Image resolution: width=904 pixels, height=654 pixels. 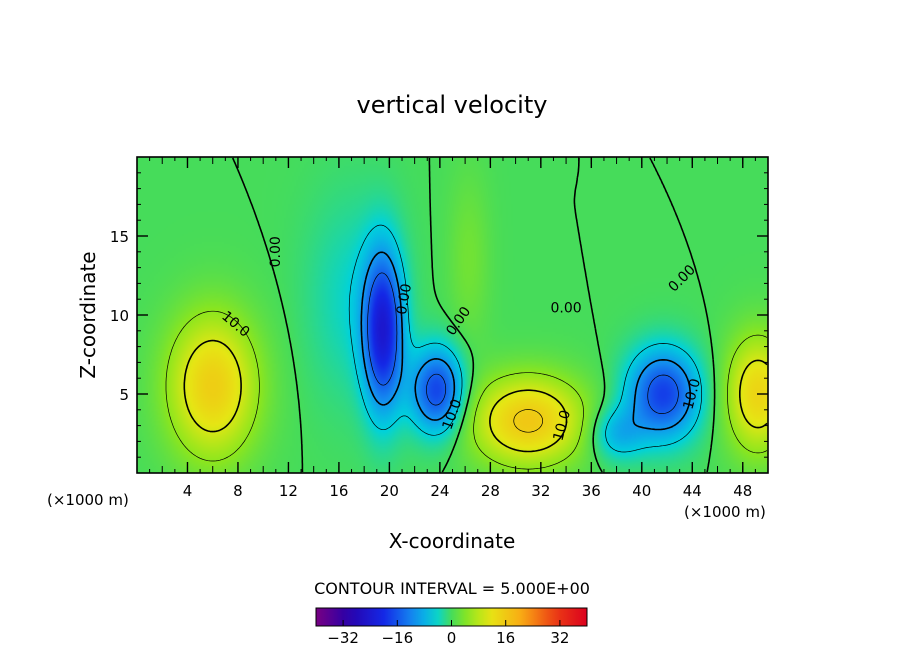 I want to click on x-tick-label: 12, so click(x=288, y=491).